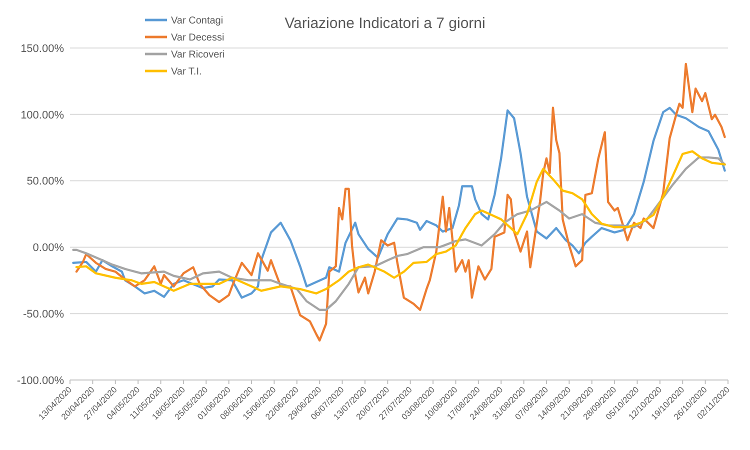  Describe the element at coordinates (48, 248) in the screenshot. I see `y-tick-label: 0.00%` at that location.